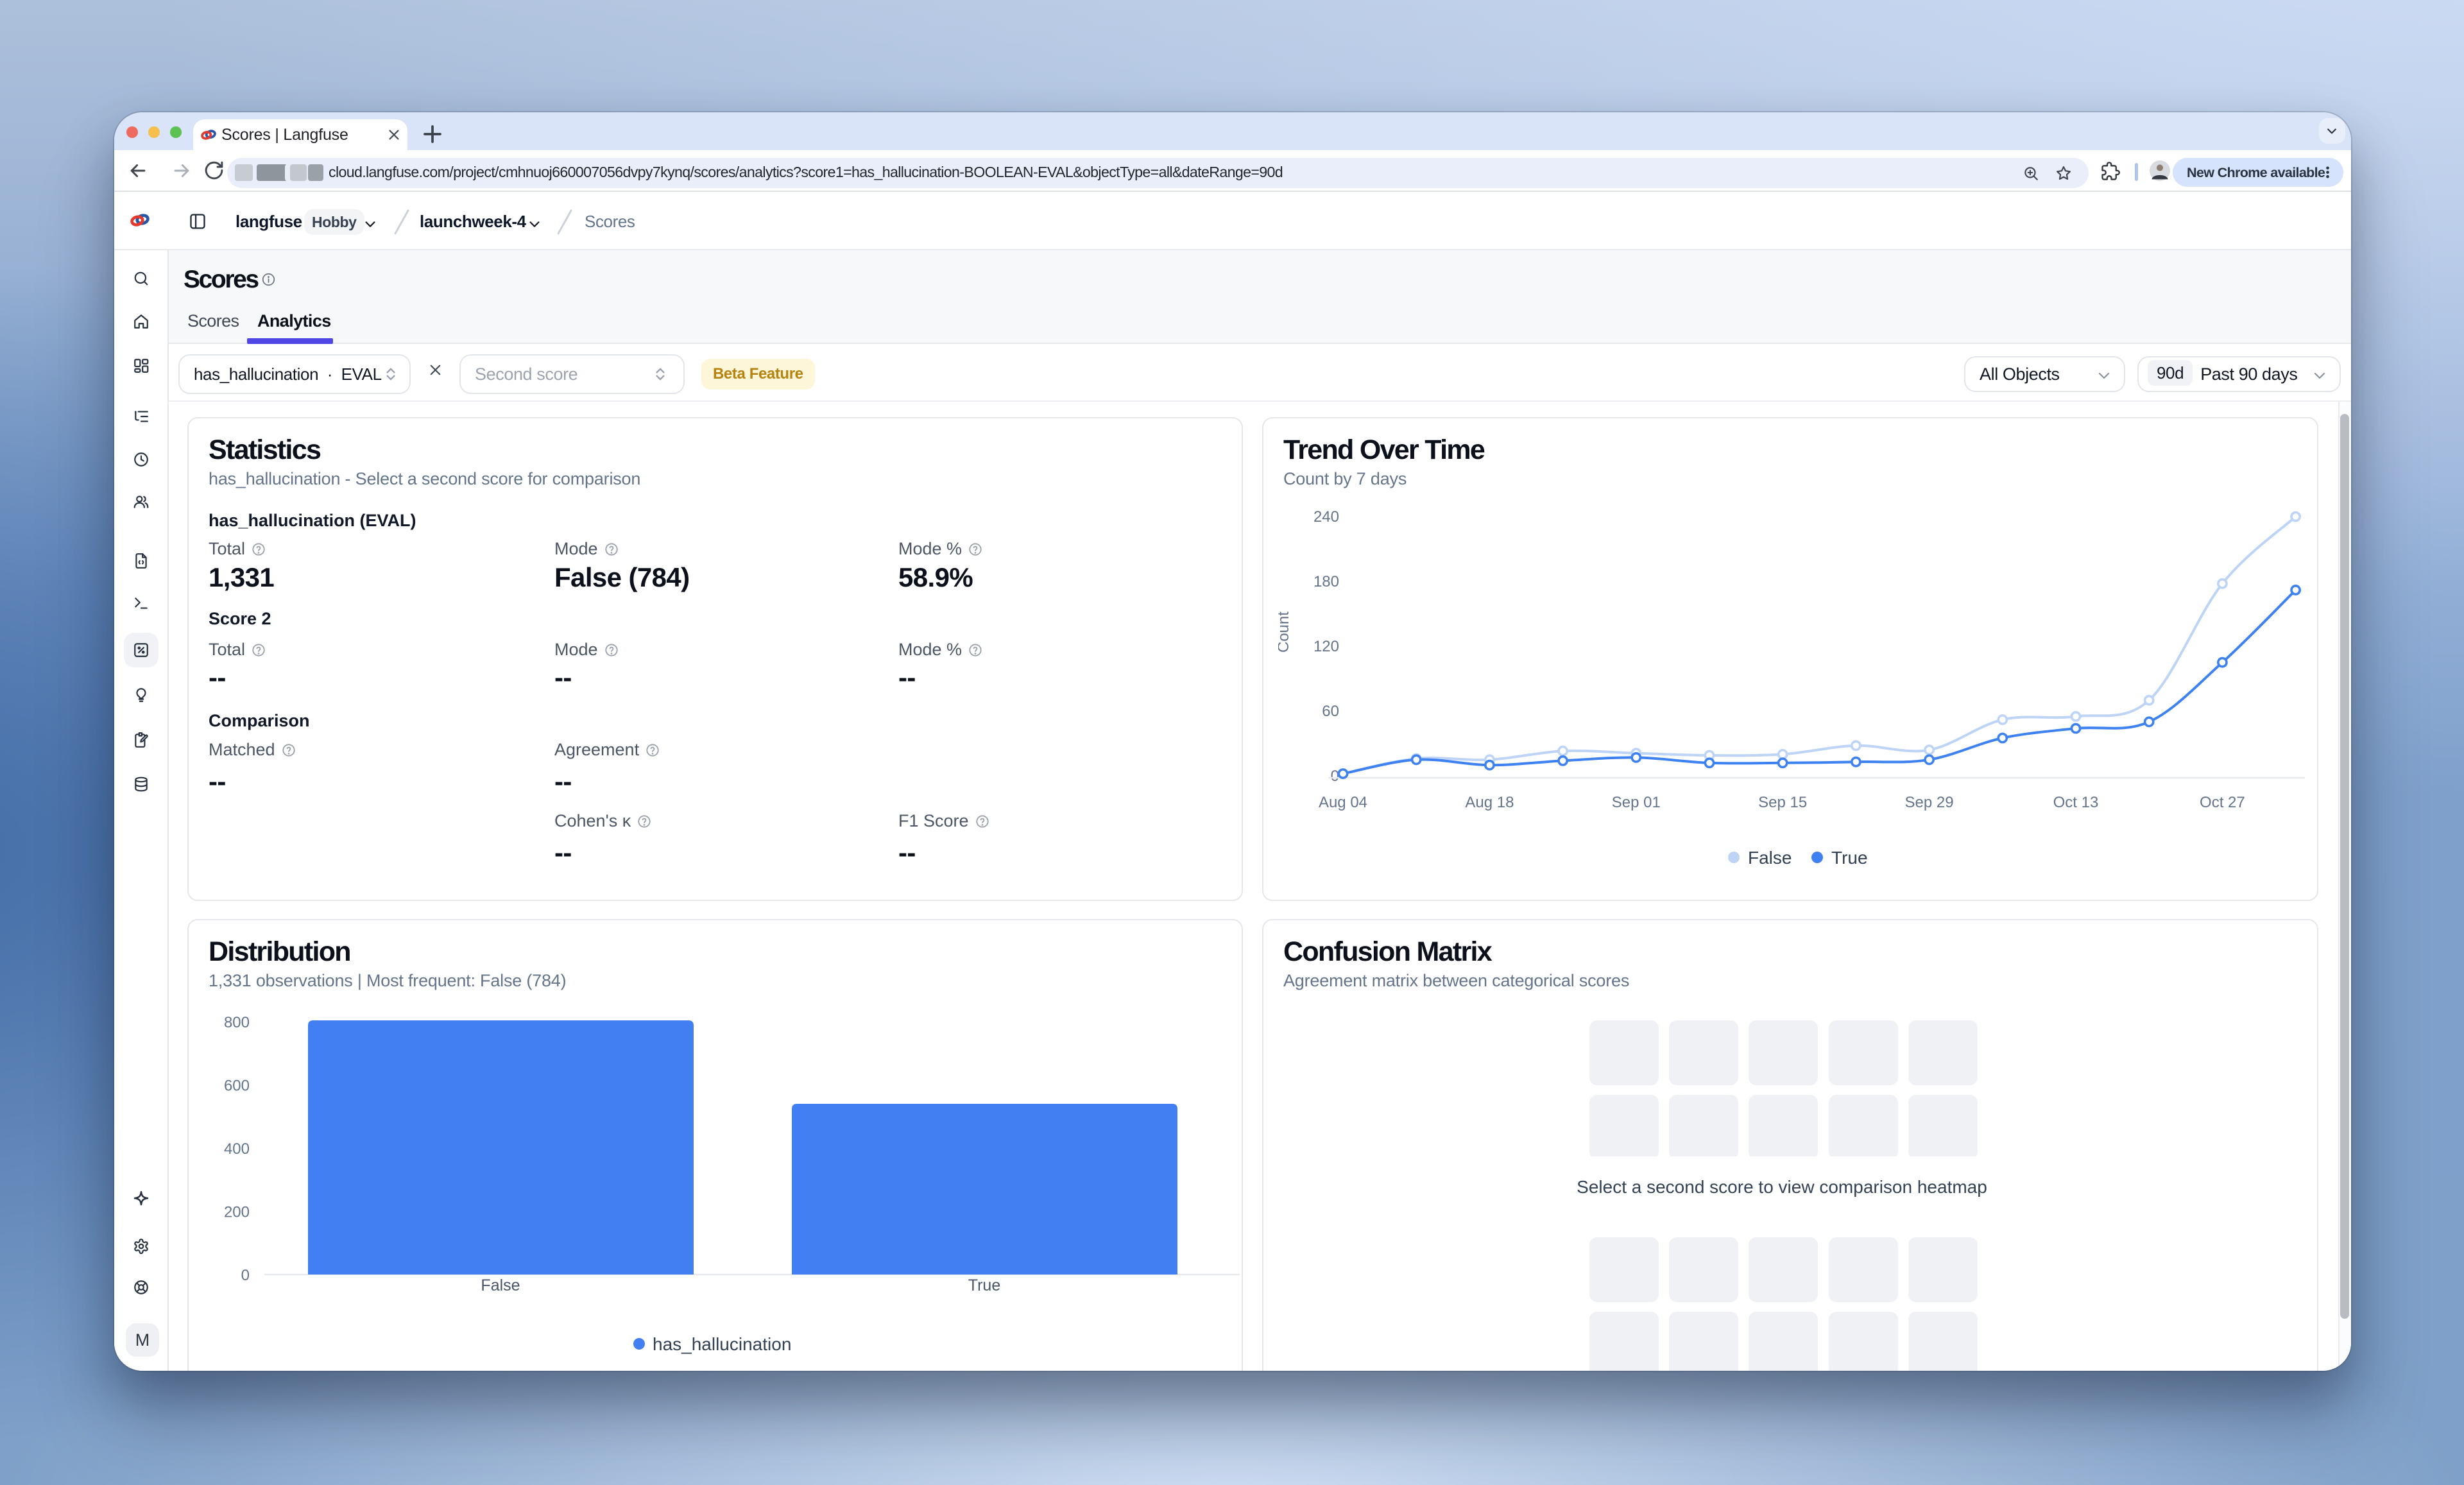 This screenshot has width=2464, height=1485. I want to click on svg-text: Count, so click(1285, 632).